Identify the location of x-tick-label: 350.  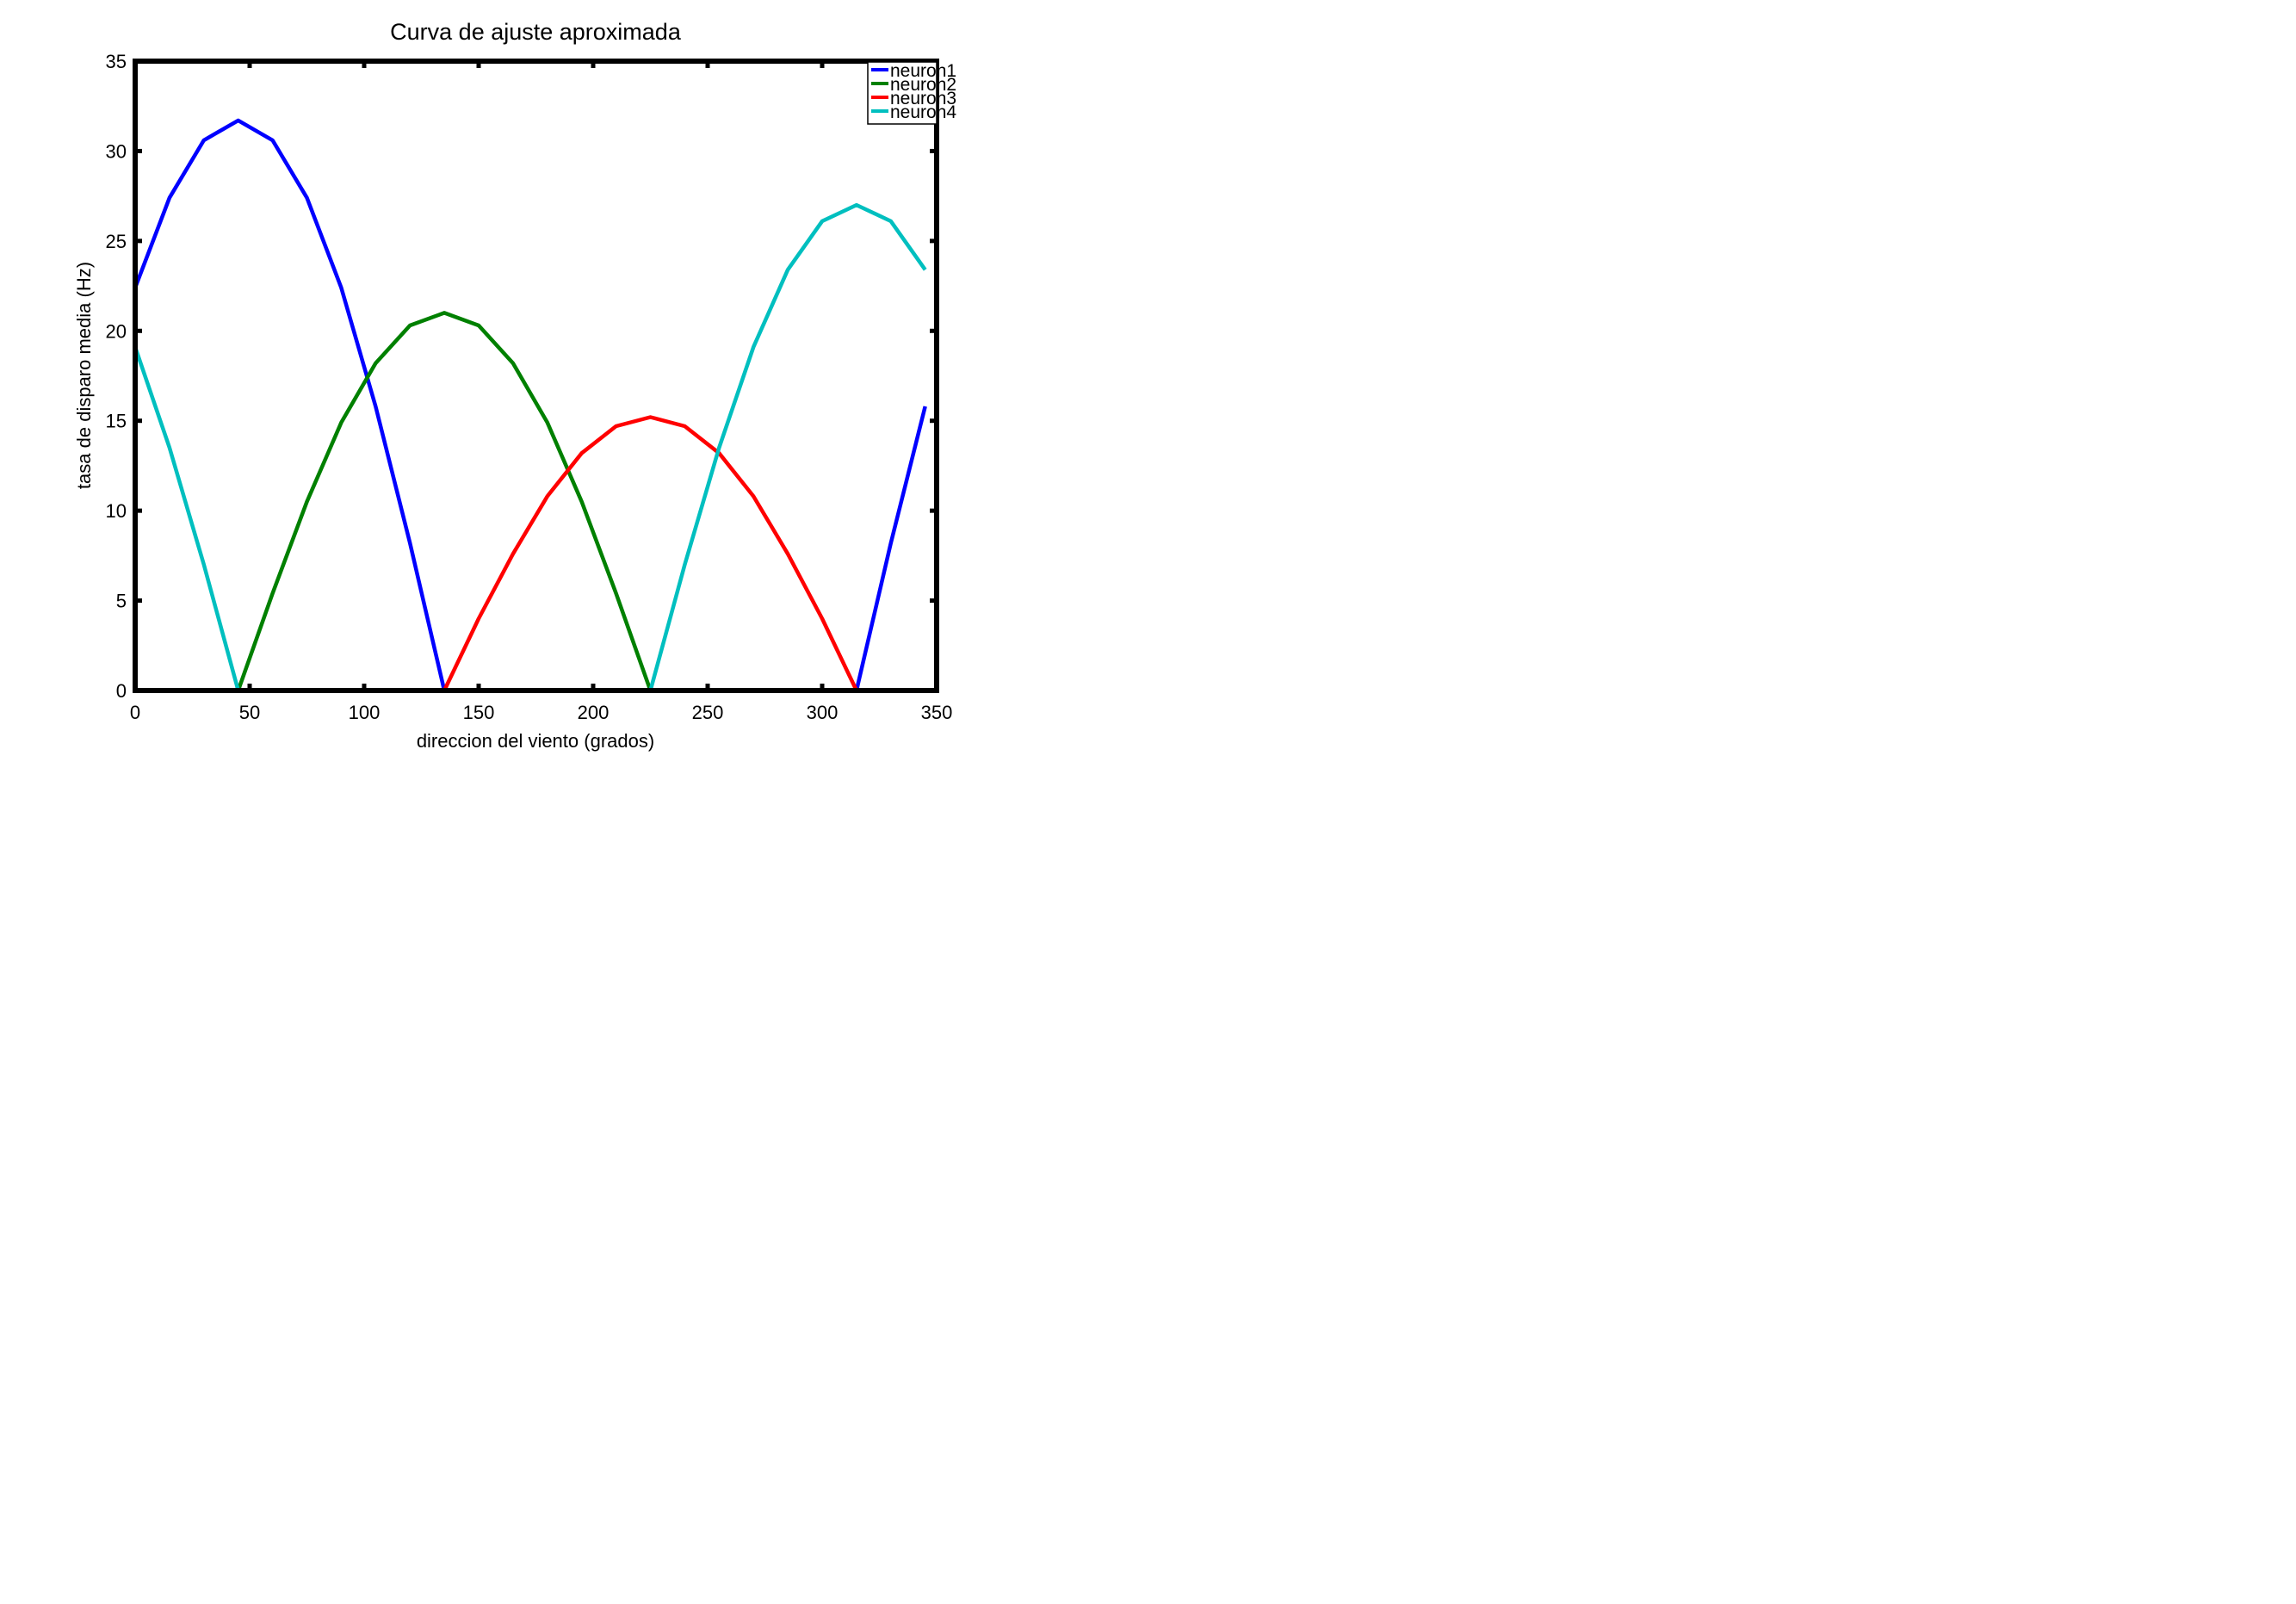
(937, 712).